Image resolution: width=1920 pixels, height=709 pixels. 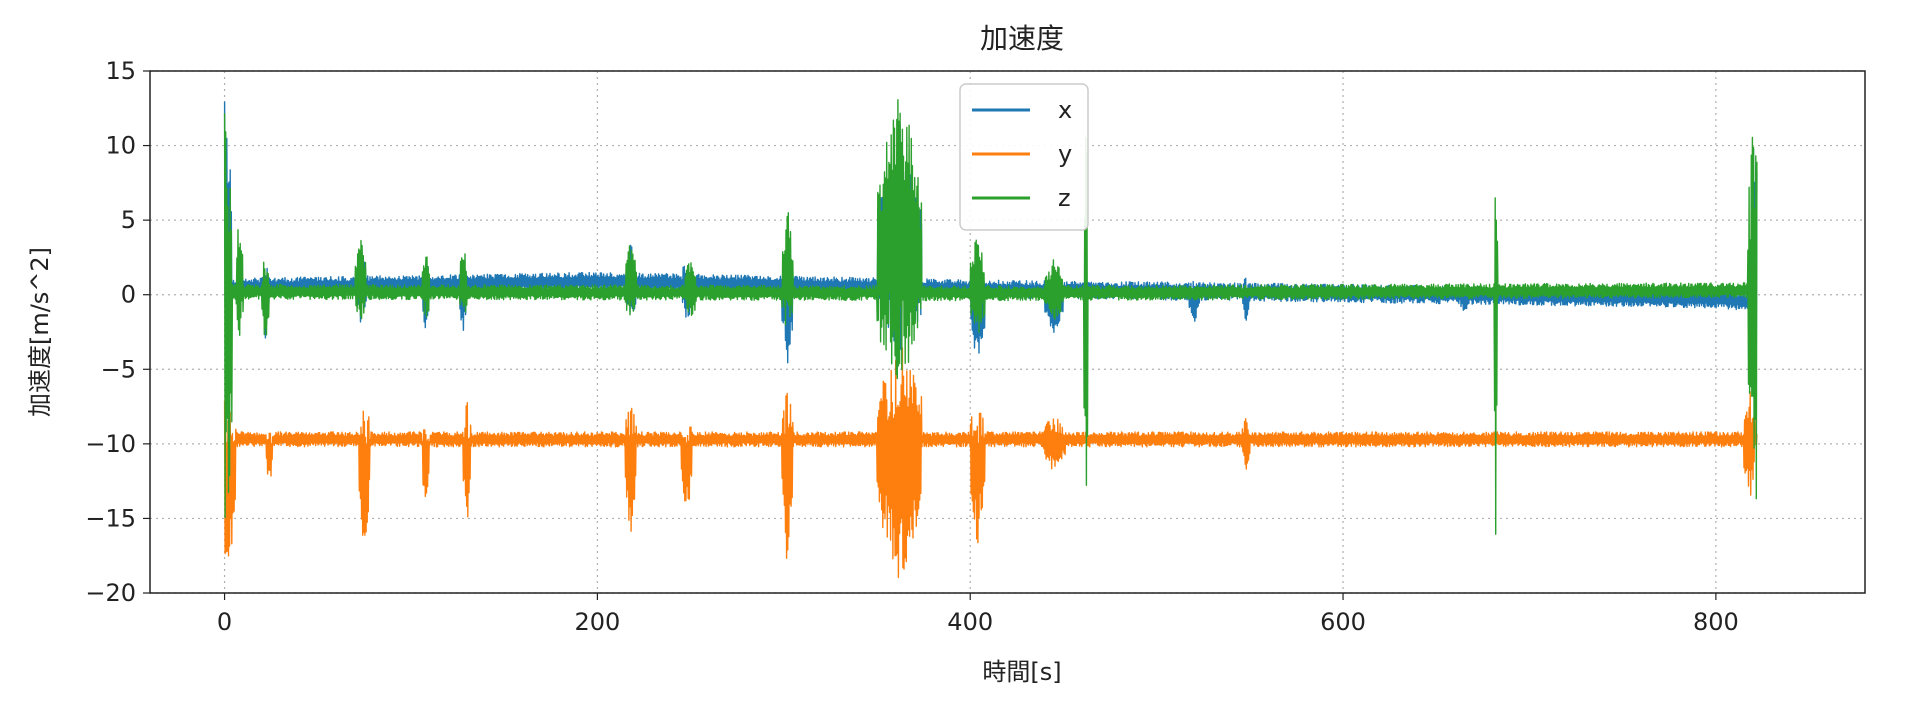 What do you see at coordinates (110, 444) in the screenshot?
I see `y-tick-label-5: −10` at bounding box center [110, 444].